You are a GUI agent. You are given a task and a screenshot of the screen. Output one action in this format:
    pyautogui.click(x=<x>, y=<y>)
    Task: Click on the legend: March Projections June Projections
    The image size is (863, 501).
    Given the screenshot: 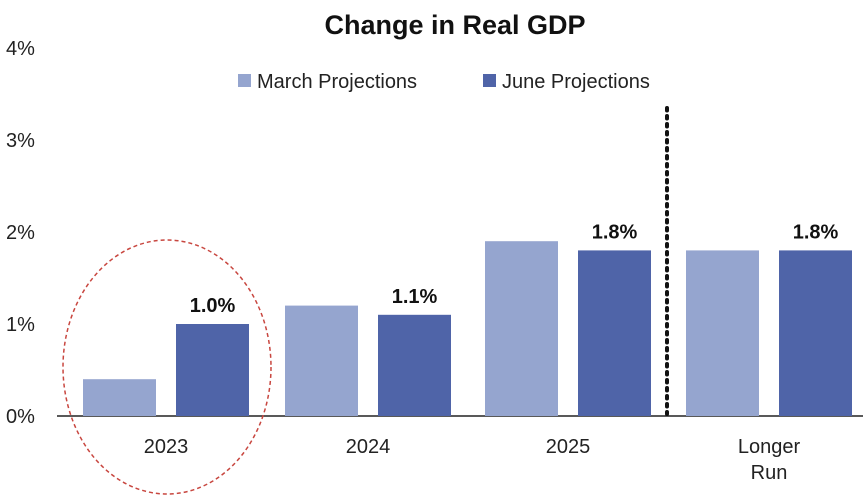 What is the action you would take?
    pyautogui.click(x=444, y=82)
    